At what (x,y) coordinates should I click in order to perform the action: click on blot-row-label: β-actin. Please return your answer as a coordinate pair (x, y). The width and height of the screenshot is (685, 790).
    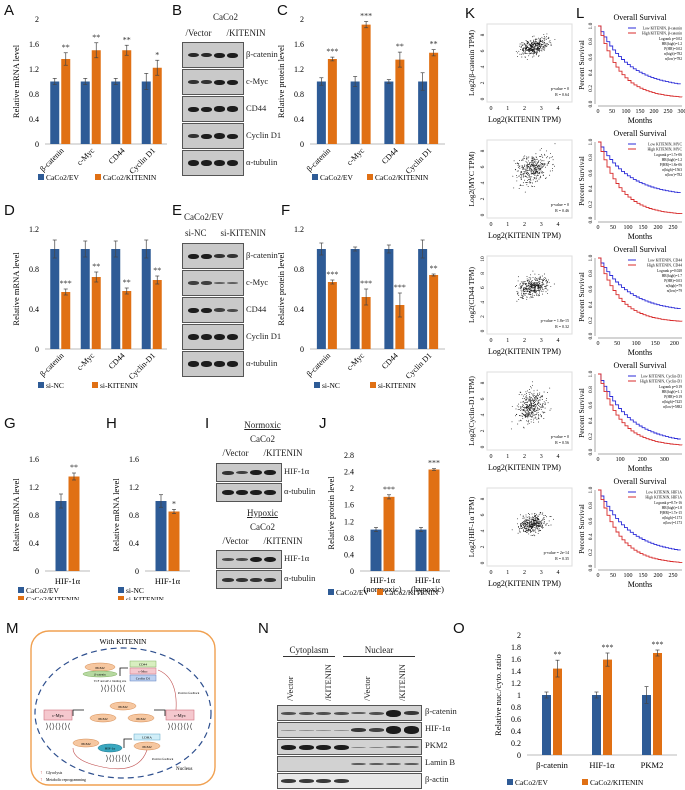
    Looking at the image, I should click on (437, 779).